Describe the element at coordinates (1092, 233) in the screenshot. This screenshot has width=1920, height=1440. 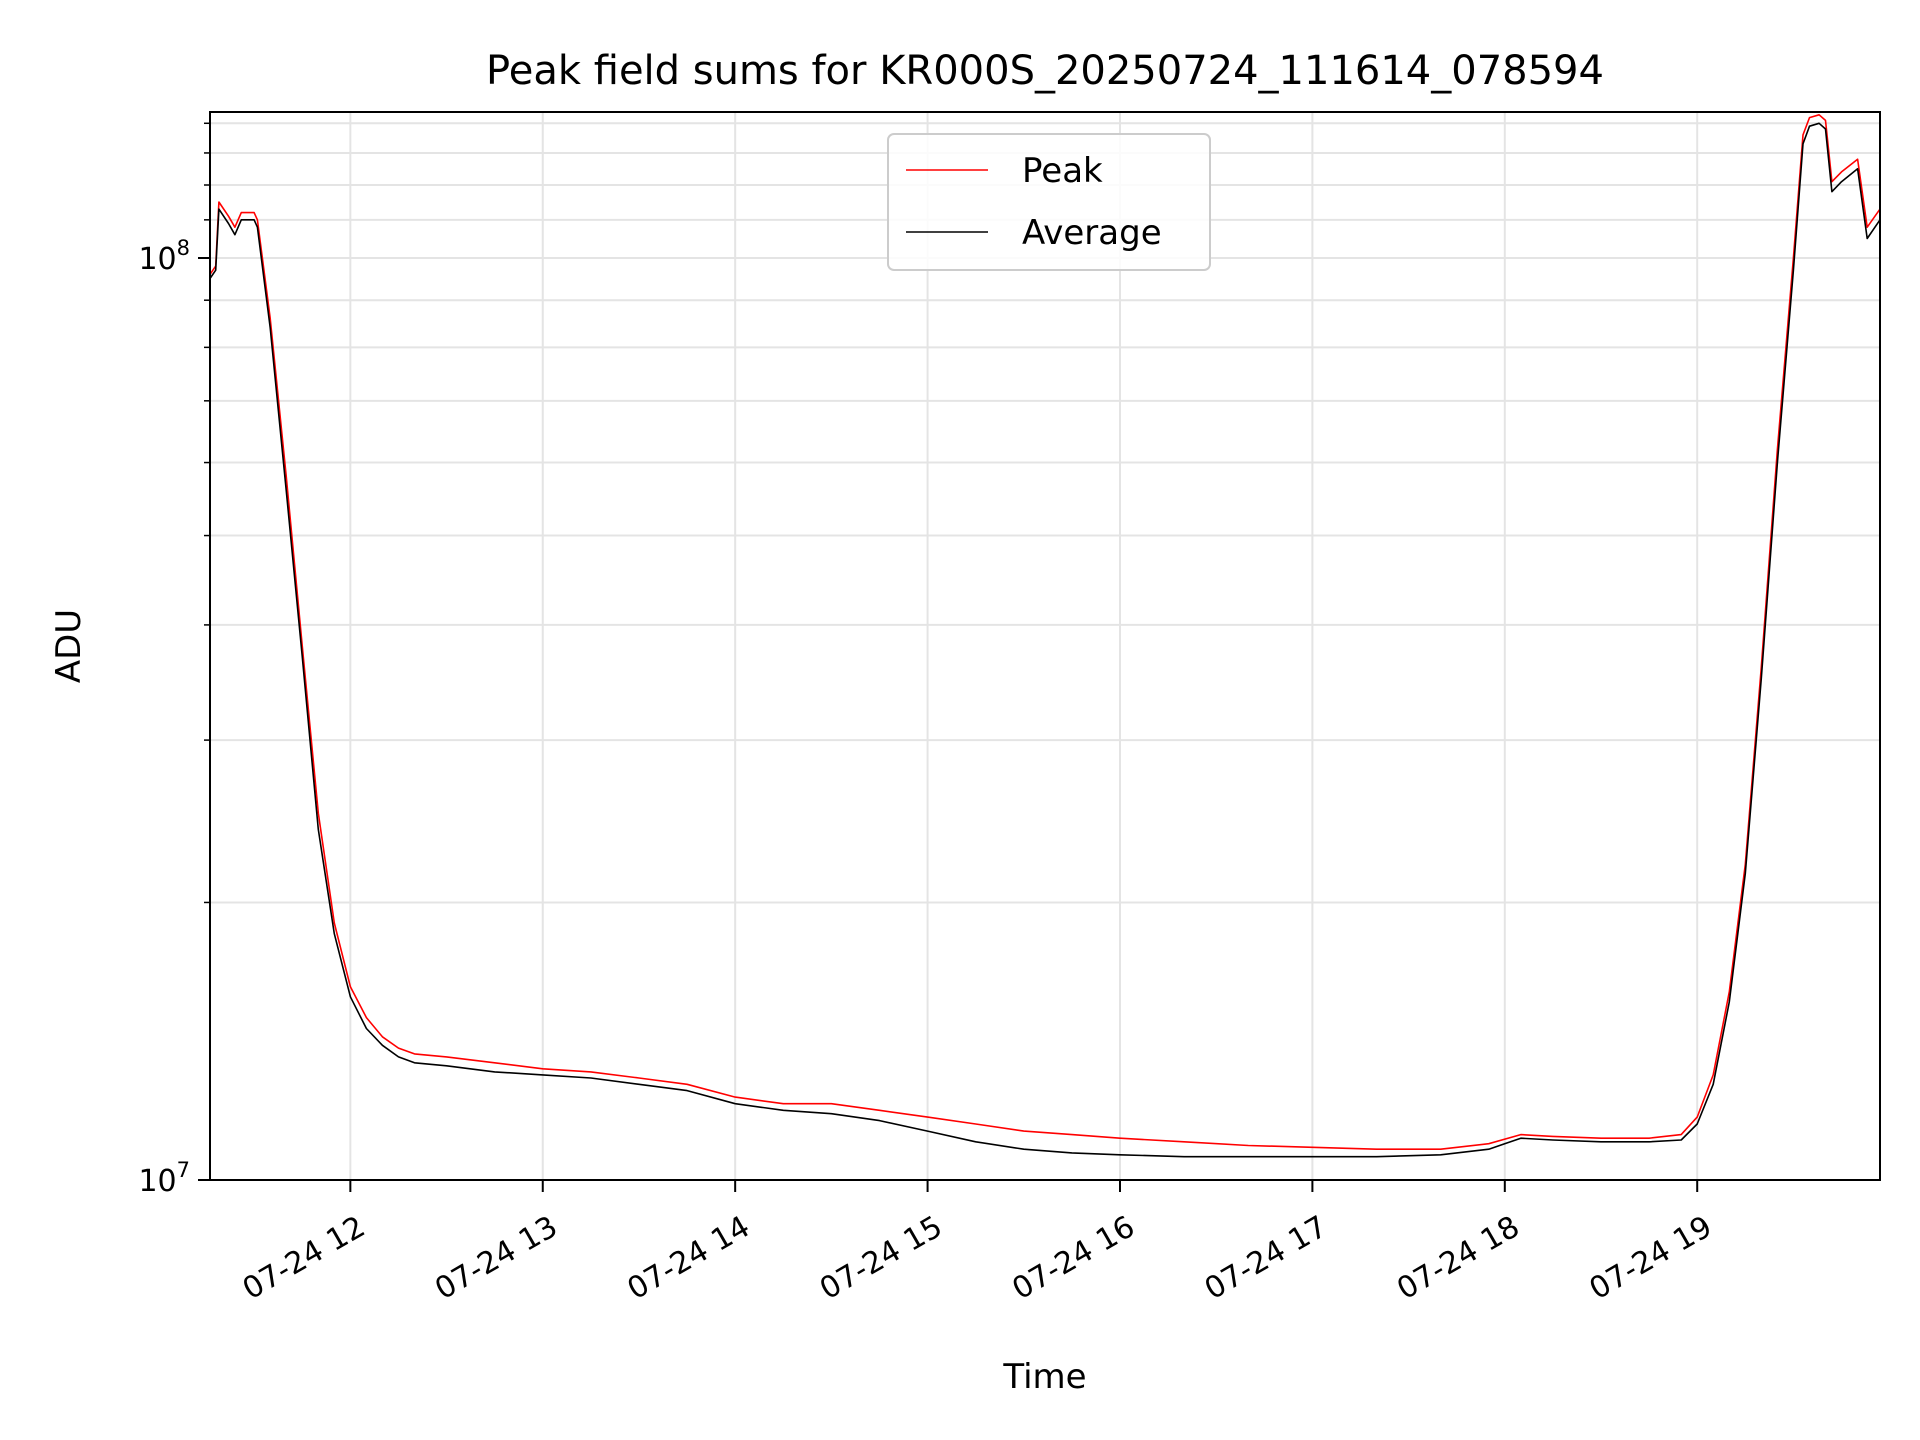
I see `legend-label-average: Average` at that location.